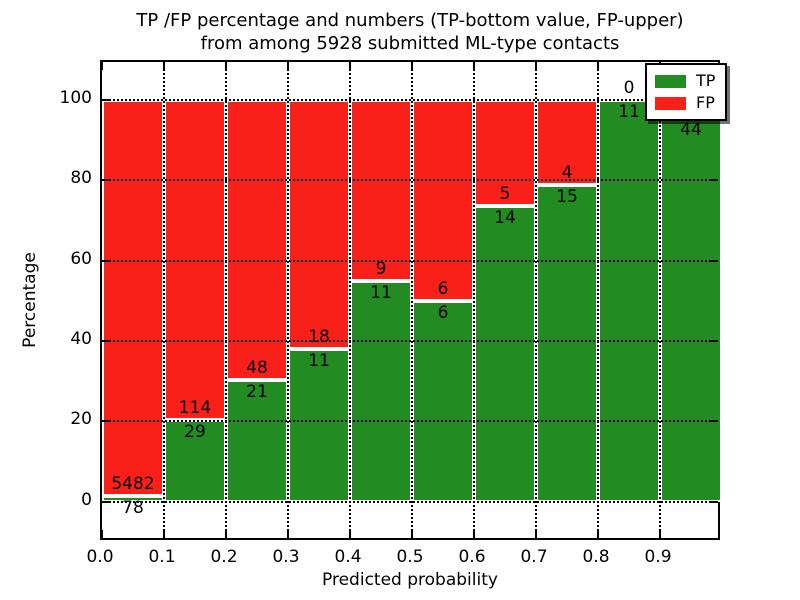 The width and height of the screenshot is (800, 600). Describe the element at coordinates (705, 102) in the screenshot. I see `legend-entry-label: FP` at that location.